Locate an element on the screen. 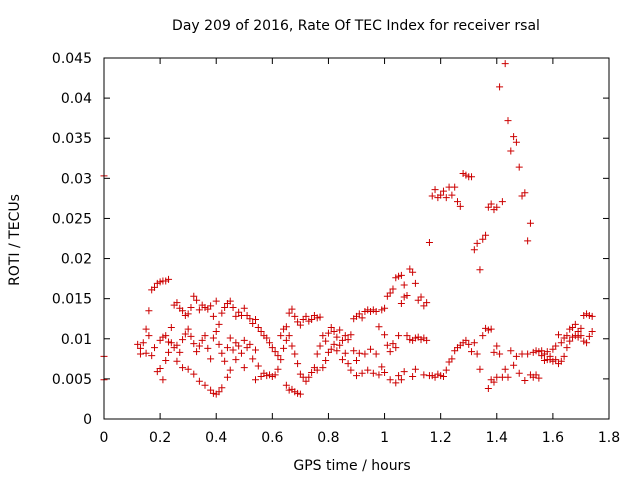  y-tick-label: 0.04 is located at coordinates (76, 99).